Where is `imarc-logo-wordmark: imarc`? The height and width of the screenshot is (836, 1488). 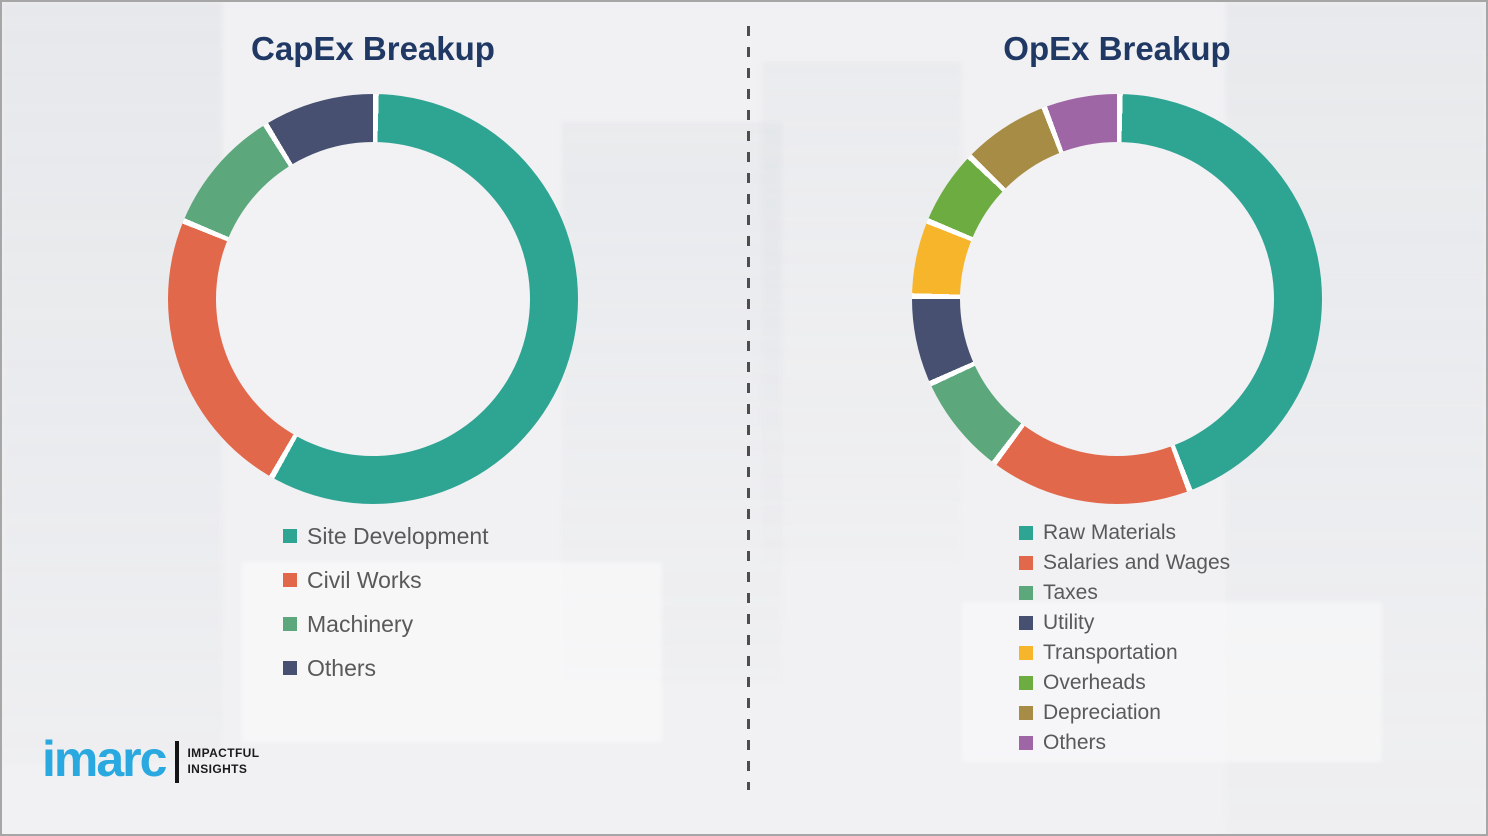
imarc-logo-wordmark: imarc is located at coordinates (104, 759).